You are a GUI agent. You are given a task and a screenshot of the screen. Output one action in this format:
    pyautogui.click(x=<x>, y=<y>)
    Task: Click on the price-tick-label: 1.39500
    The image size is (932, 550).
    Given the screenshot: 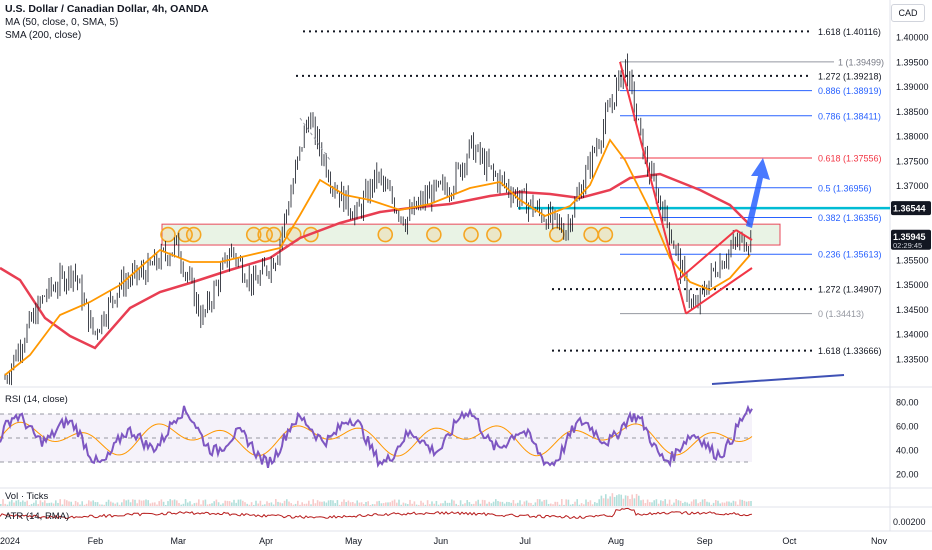 What is the action you would take?
    pyautogui.click(x=912, y=62)
    